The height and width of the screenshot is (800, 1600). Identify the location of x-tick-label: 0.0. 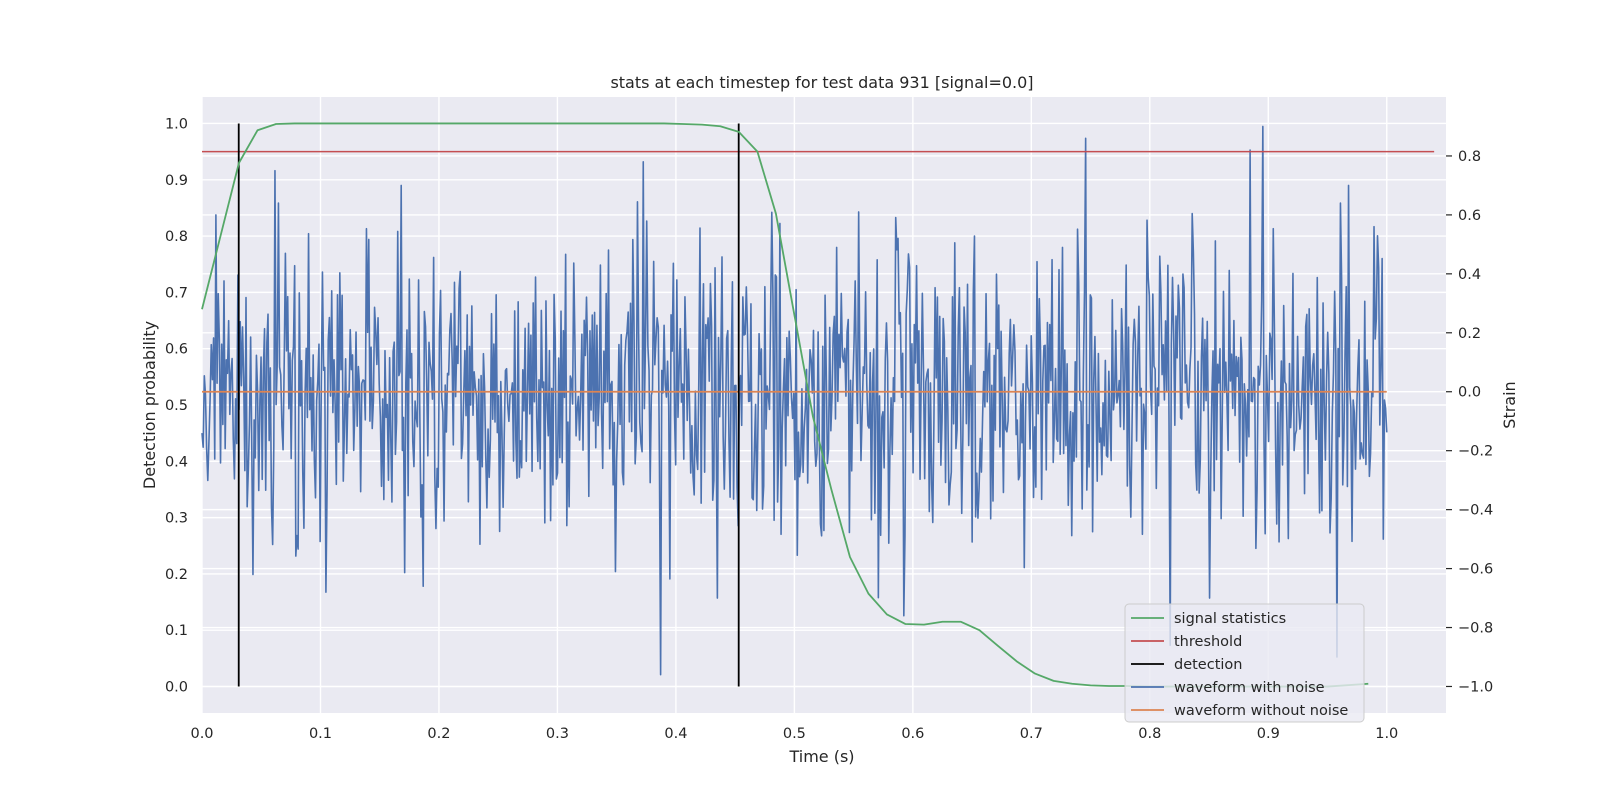
(201, 734).